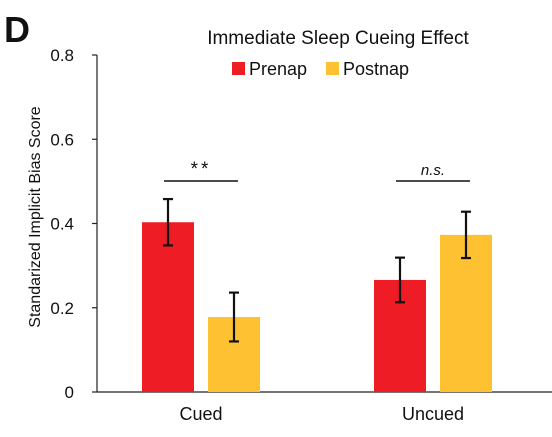 The width and height of the screenshot is (552, 437). Describe the element at coordinates (433, 414) in the screenshot. I see `x-tick-label: Uncued` at that location.